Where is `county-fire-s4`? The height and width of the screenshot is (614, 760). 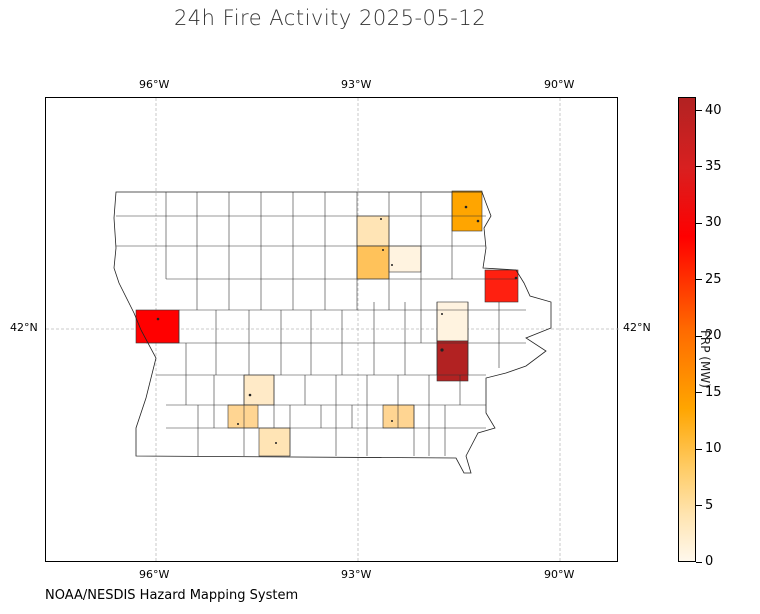 county-fire-s4 is located at coordinates (274, 442).